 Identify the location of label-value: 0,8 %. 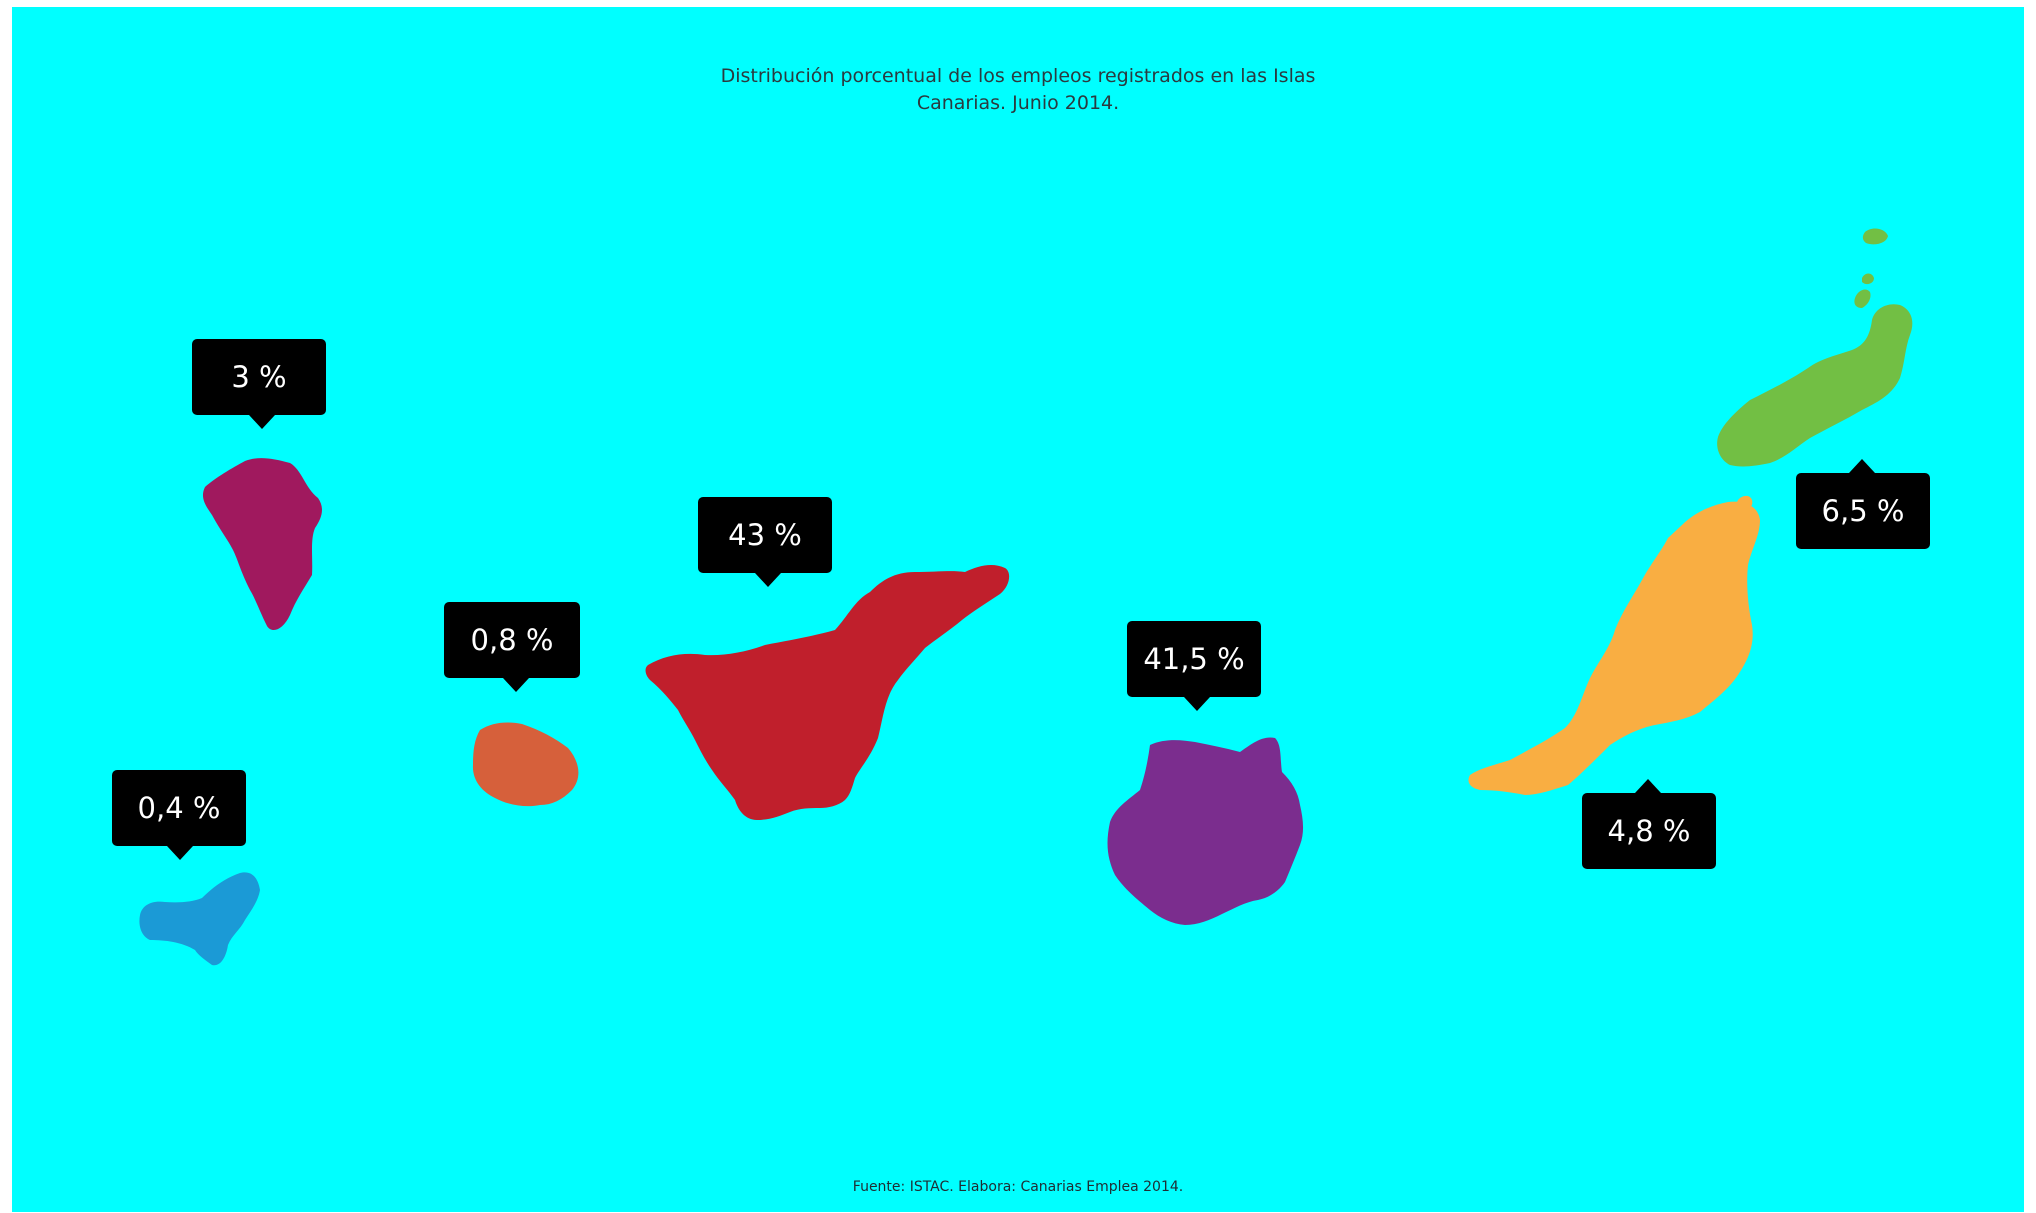
(512, 640).